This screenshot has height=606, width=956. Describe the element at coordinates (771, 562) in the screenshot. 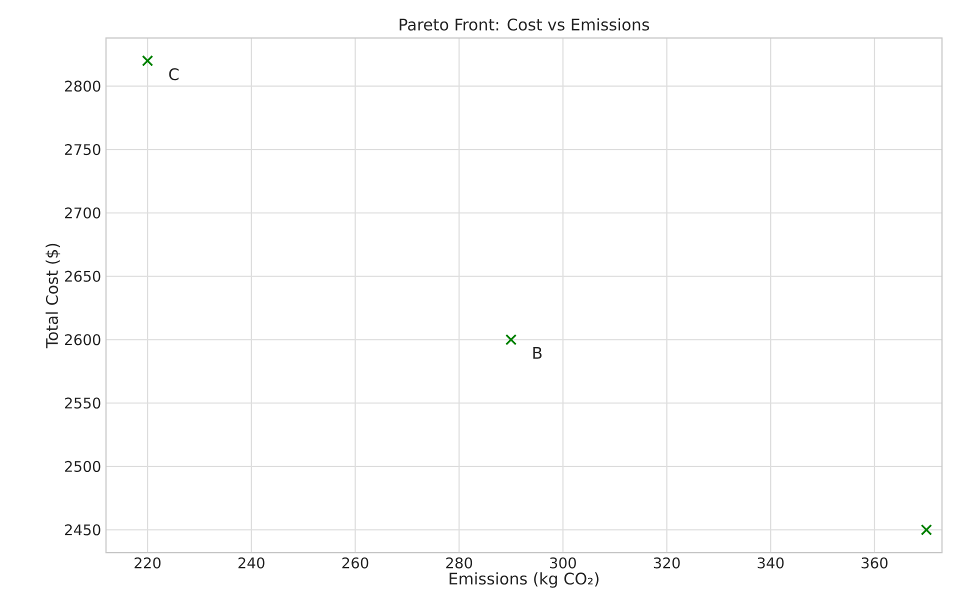

I see `x-tick-label: 340` at that location.